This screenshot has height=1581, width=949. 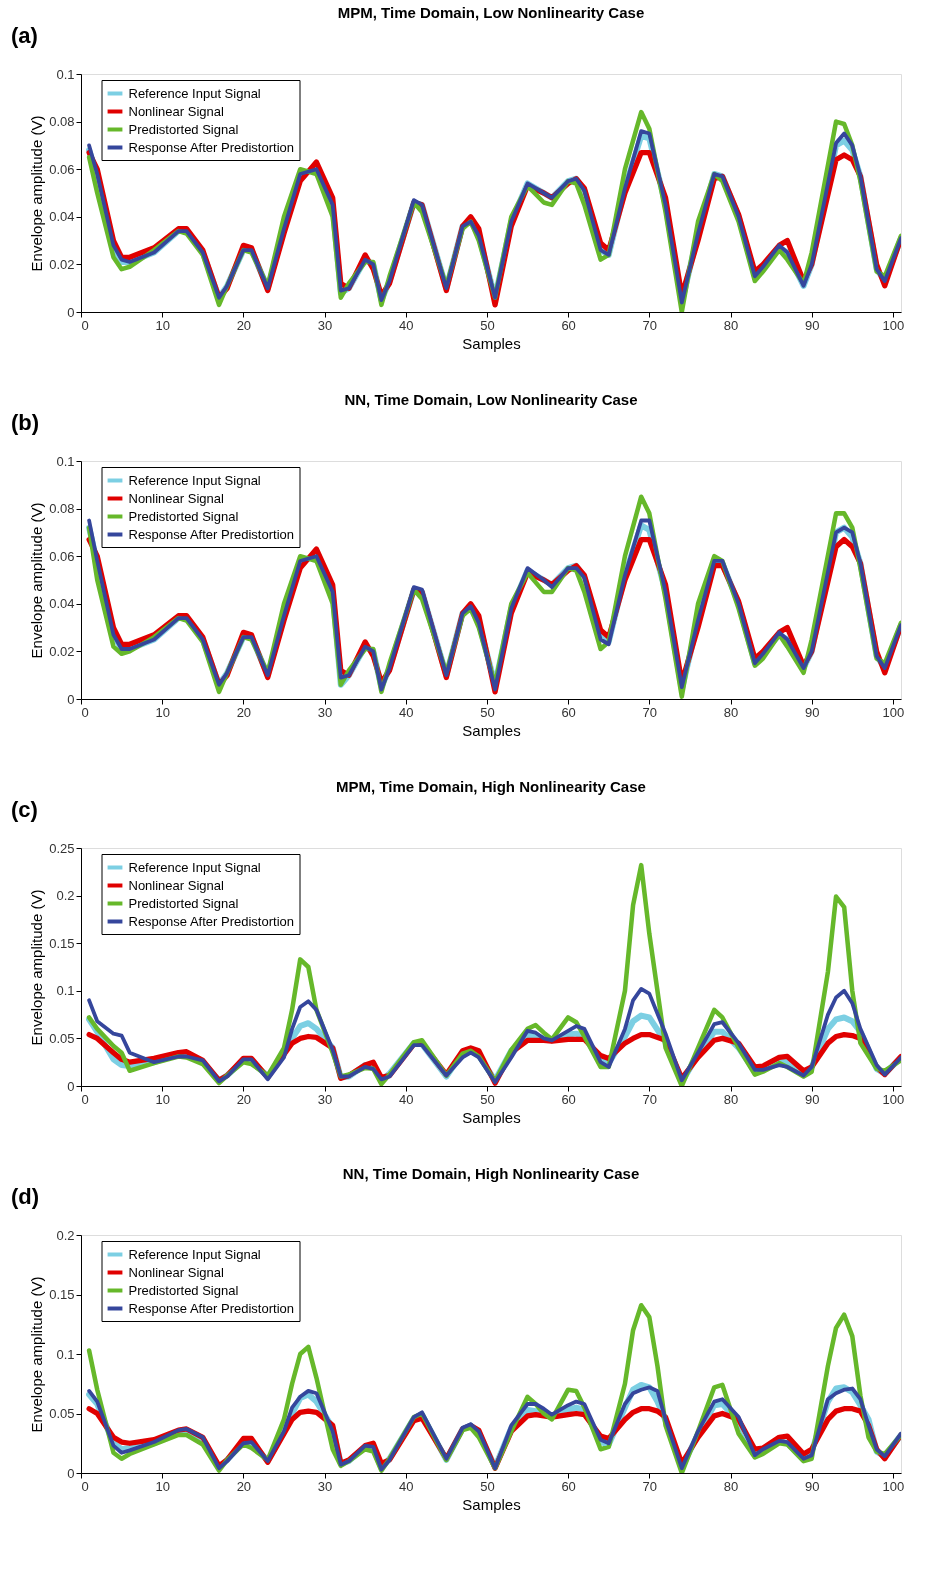 I want to click on text: (d), so click(x=25, y=1196).